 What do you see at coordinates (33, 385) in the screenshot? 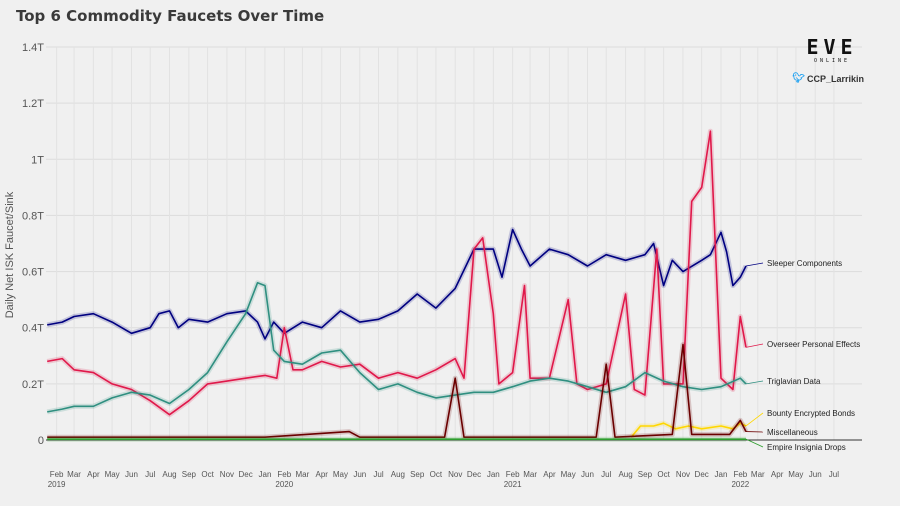
I see `y-tick-label: 0.2T` at bounding box center [33, 385].